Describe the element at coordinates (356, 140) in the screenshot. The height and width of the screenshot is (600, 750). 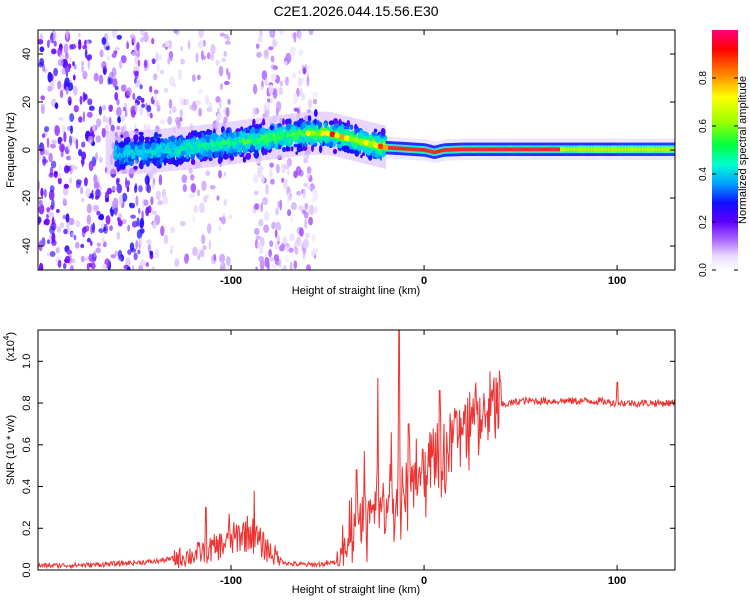
I see `spectrogram-peak-blob` at that location.